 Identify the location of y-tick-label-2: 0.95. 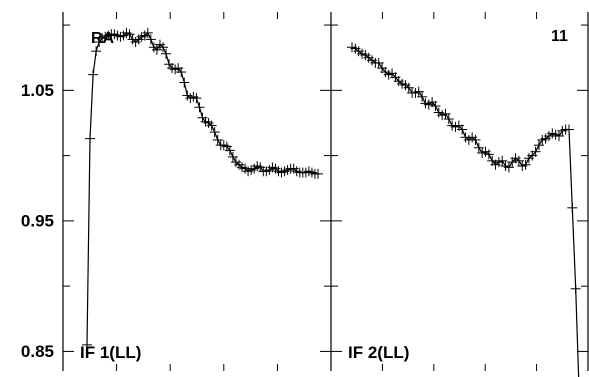
(37, 220).